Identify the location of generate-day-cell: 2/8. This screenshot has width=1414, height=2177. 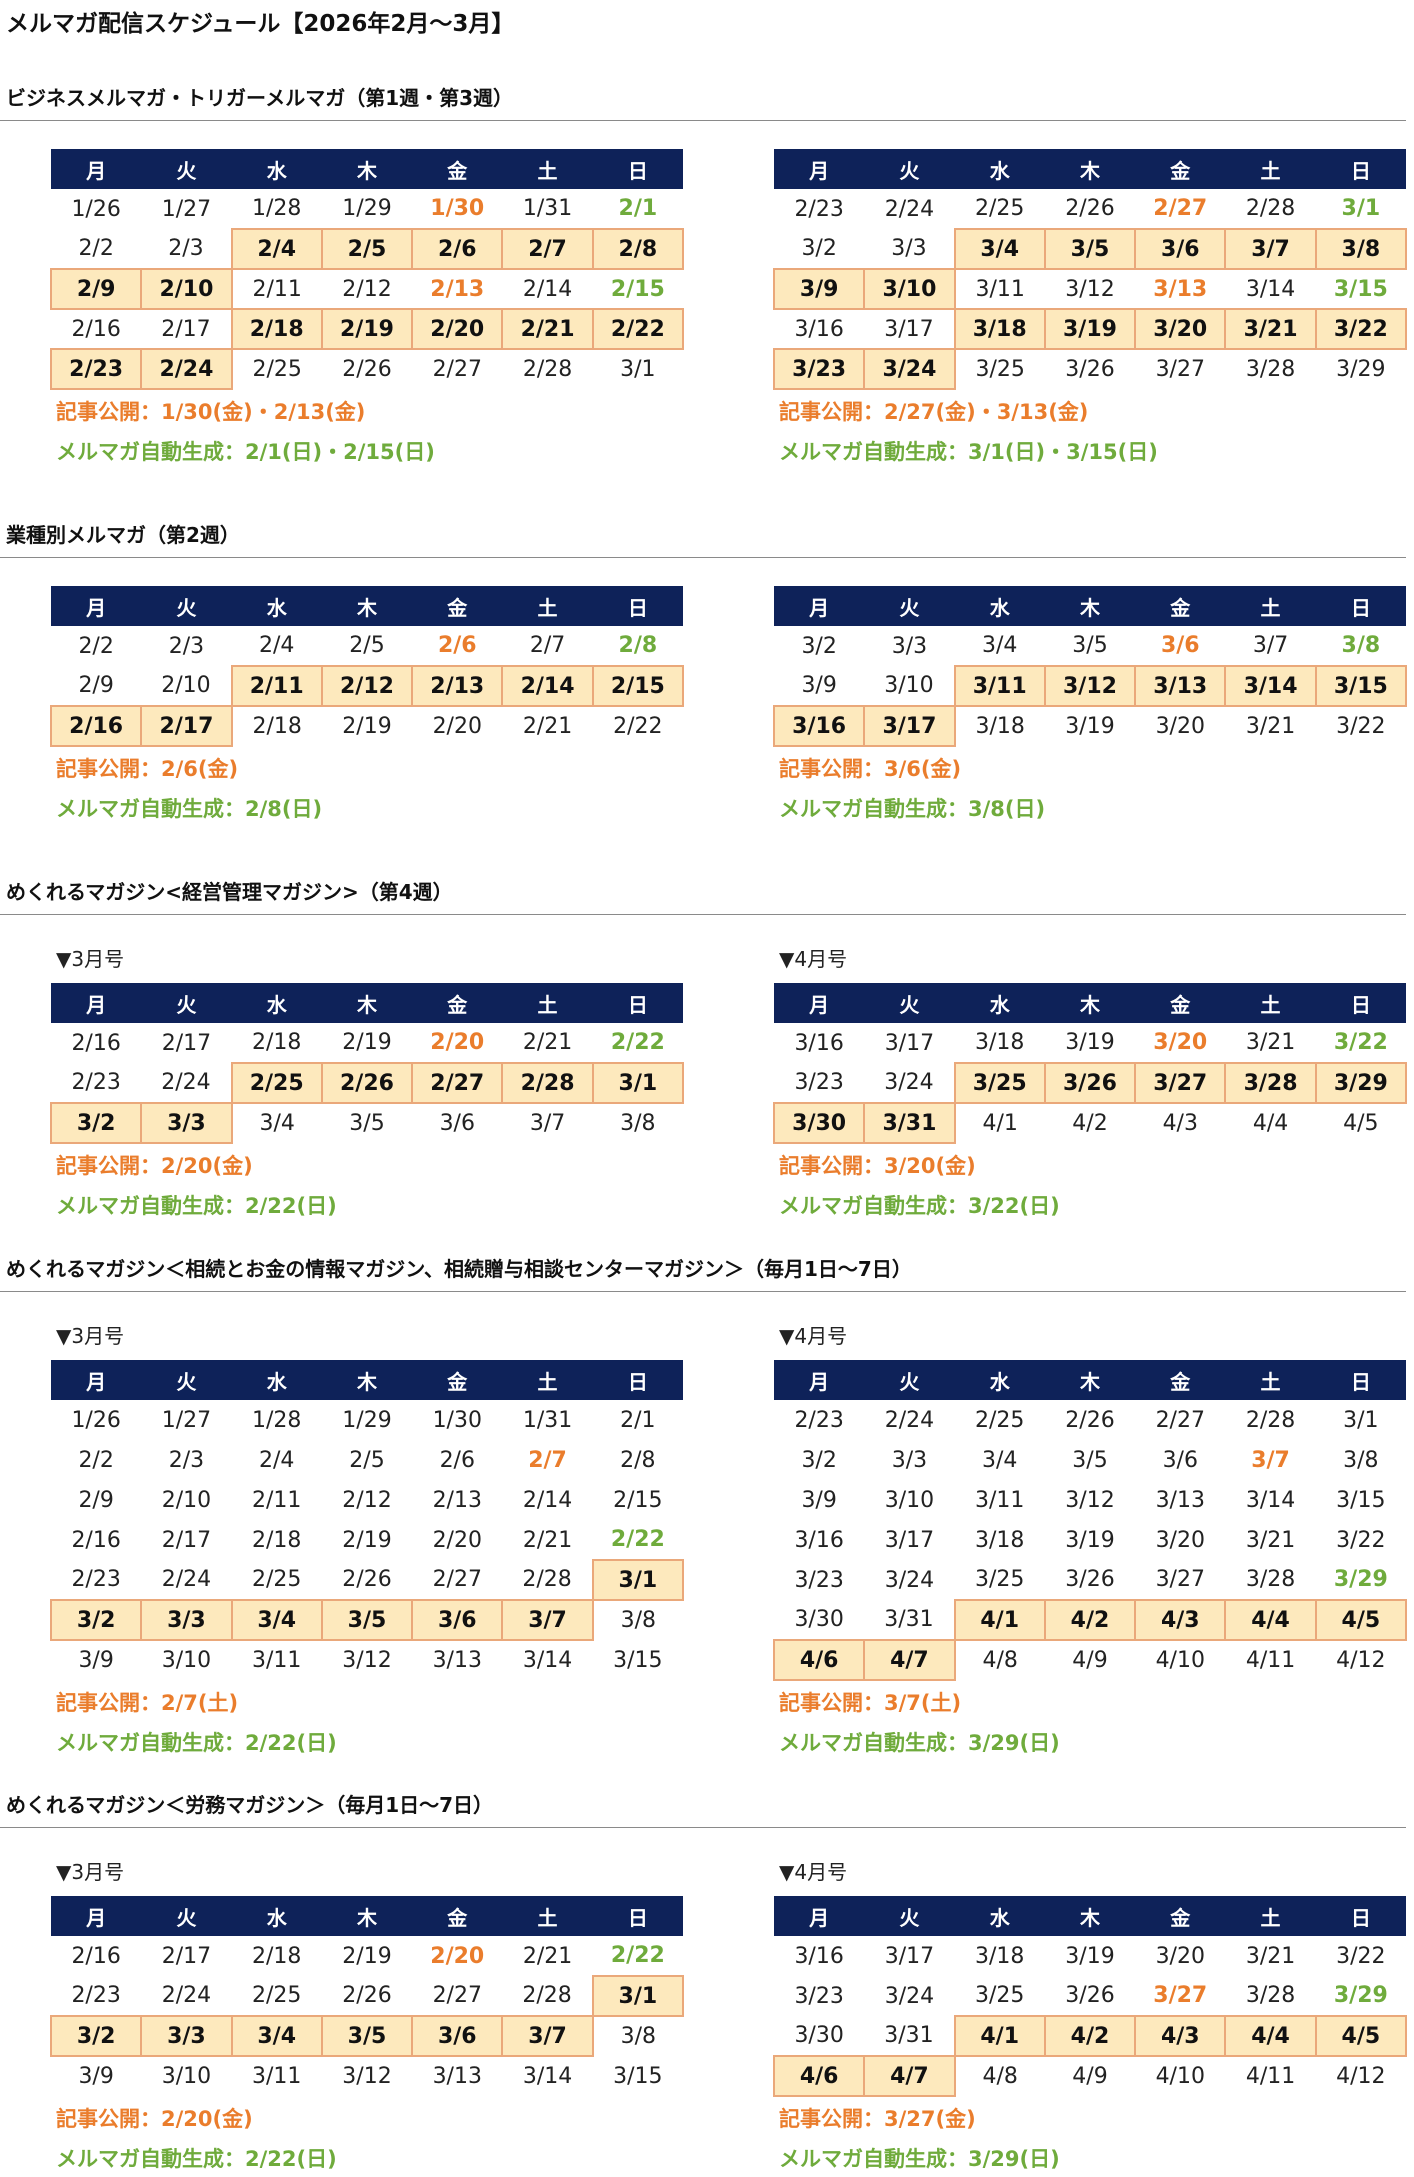
(638, 645).